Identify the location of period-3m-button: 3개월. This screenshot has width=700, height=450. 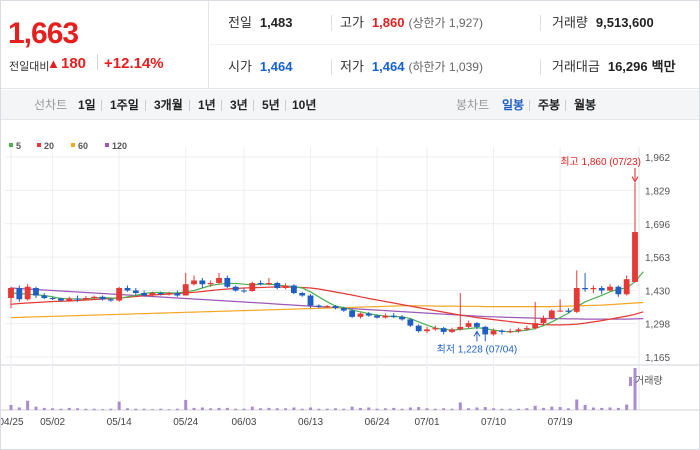
(168, 105).